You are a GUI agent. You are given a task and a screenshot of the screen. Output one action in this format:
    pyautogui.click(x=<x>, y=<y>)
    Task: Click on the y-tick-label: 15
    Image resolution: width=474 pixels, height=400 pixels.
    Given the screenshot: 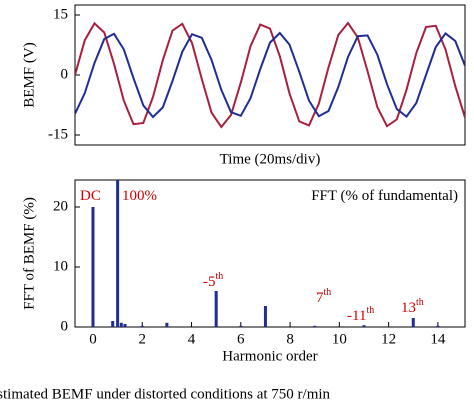 What is the action you would take?
    pyautogui.click(x=60, y=14)
    